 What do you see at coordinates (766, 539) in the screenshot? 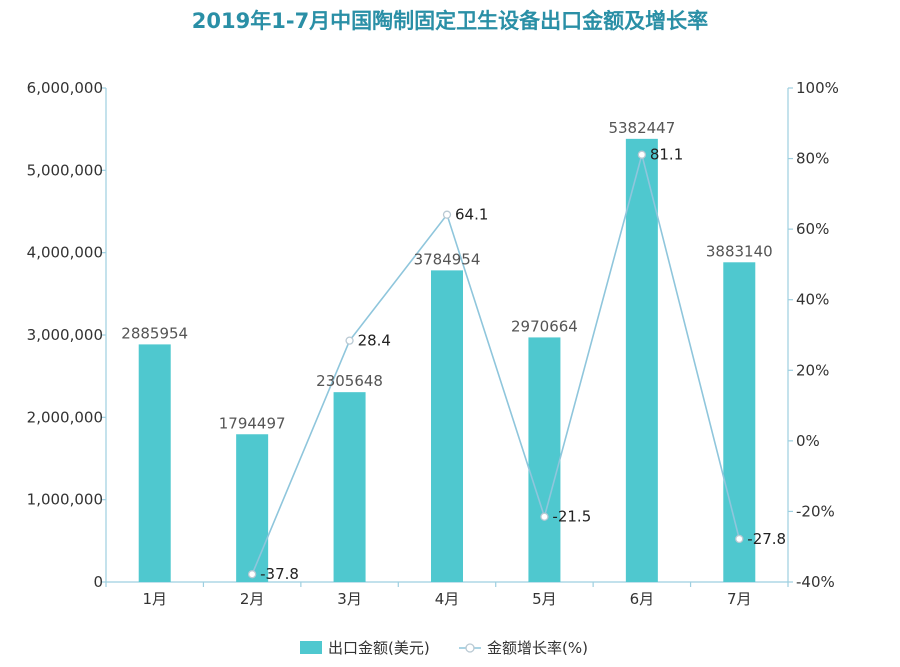
I see `line-value-label: -27.8` at bounding box center [766, 539].